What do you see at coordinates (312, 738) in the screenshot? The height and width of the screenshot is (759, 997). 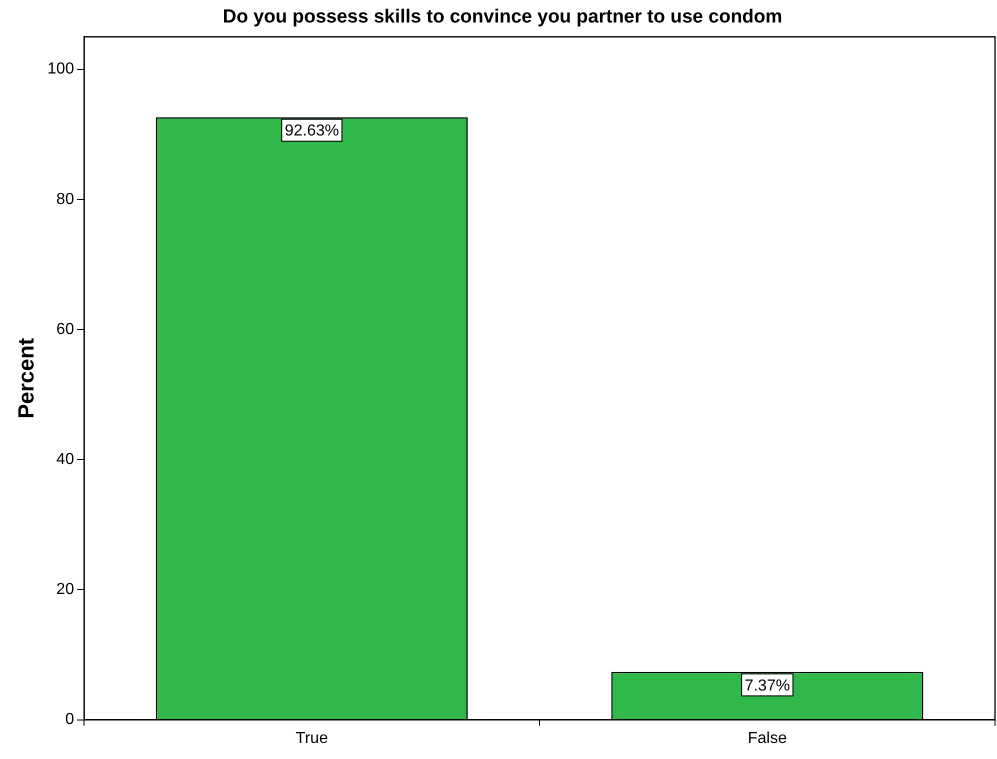 I see `x-tick-label: True` at bounding box center [312, 738].